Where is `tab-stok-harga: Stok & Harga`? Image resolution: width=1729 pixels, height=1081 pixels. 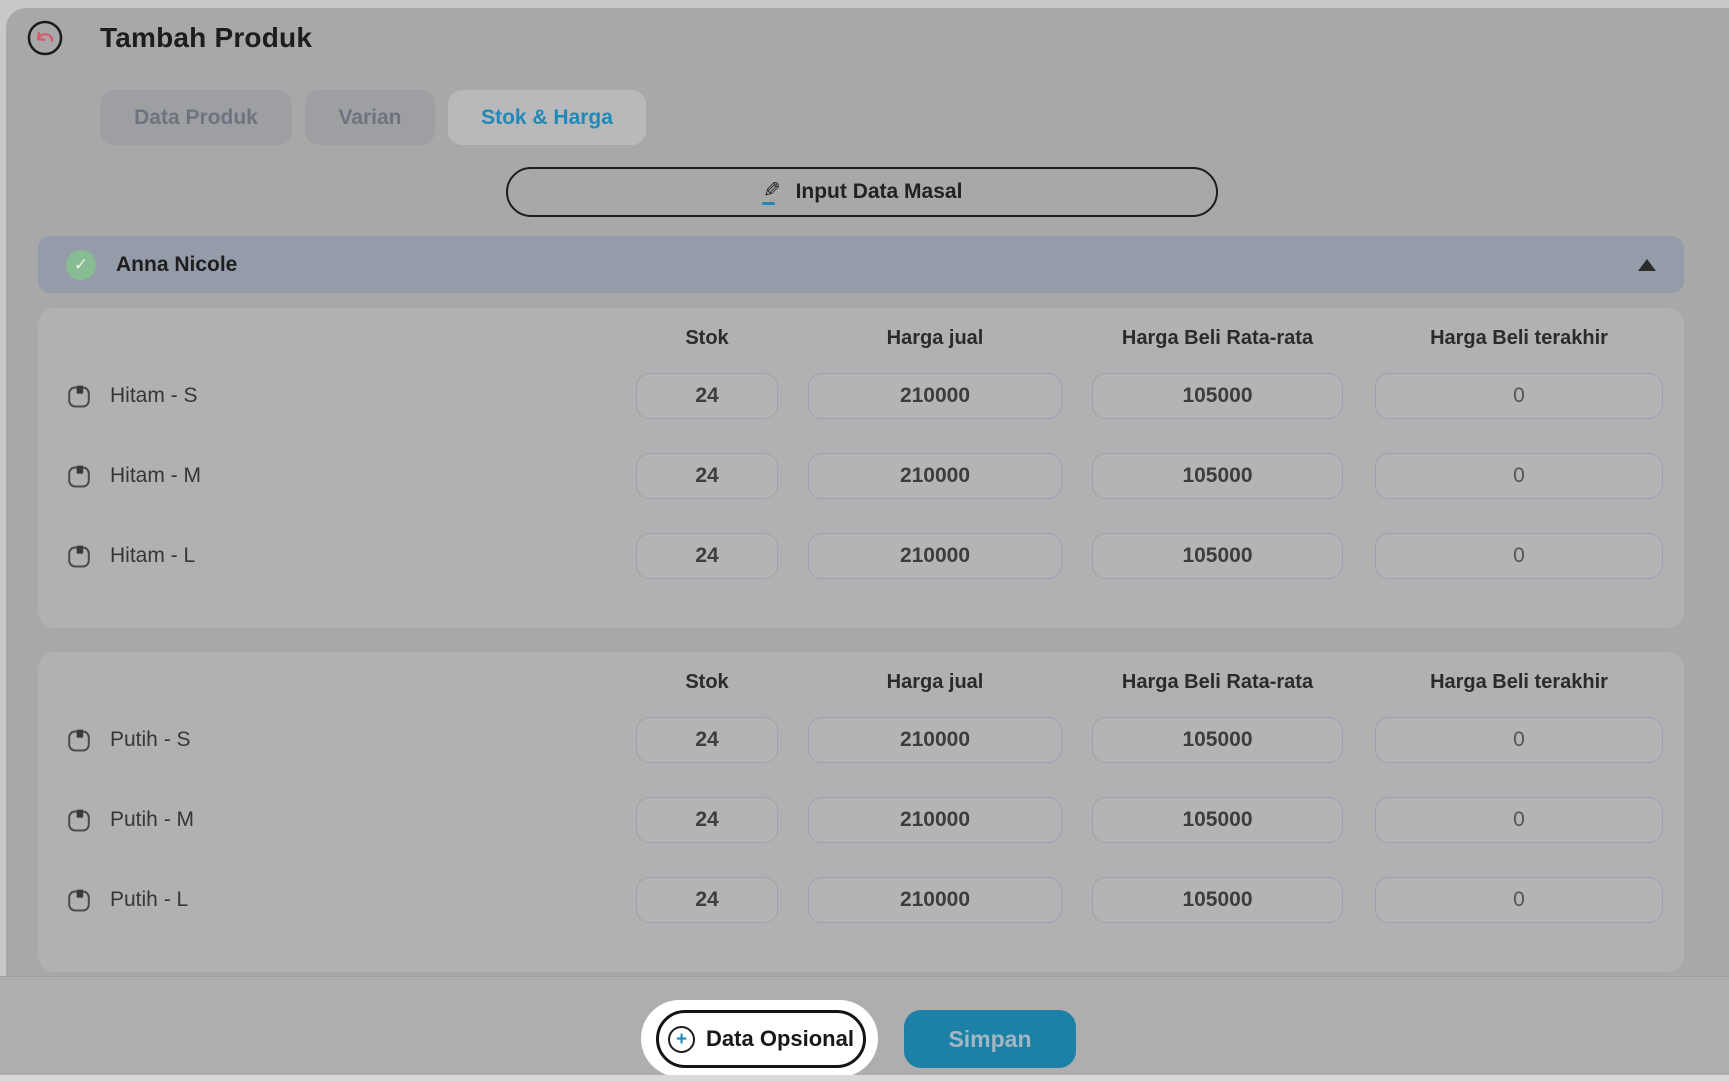 tab-stok-harga: Stok & Harga is located at coordinates (547, 117).